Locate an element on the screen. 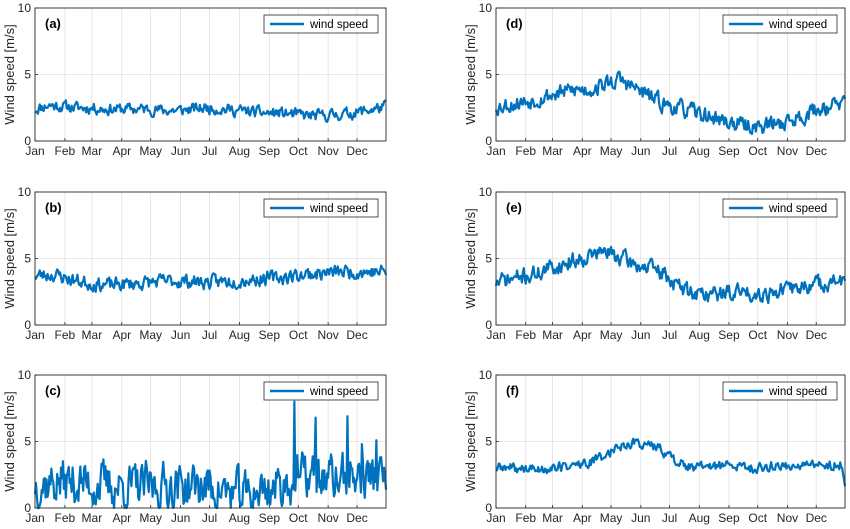 The width and height of the screenshot is (850, 529). panel-label: (b) is located at coordinates (53, 207).